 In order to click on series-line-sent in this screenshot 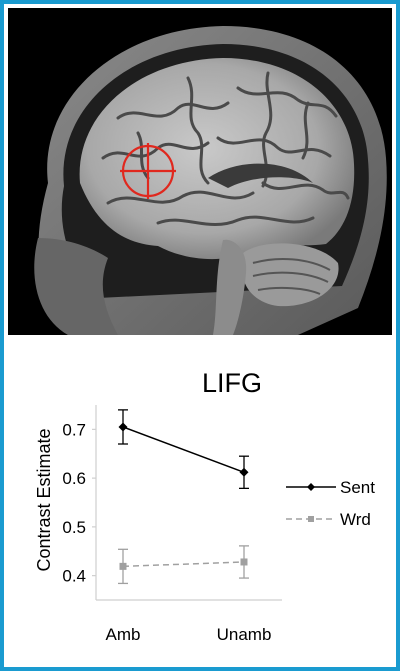, I will do `click(183, 449)`.